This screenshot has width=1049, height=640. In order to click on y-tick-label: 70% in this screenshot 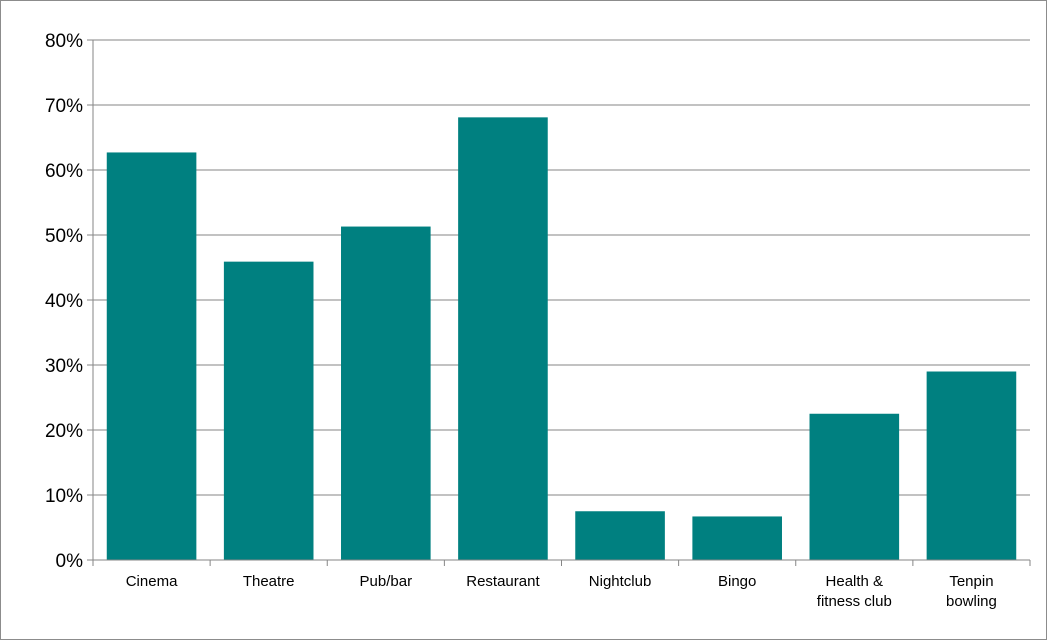, I will do `click(64, 106)`.